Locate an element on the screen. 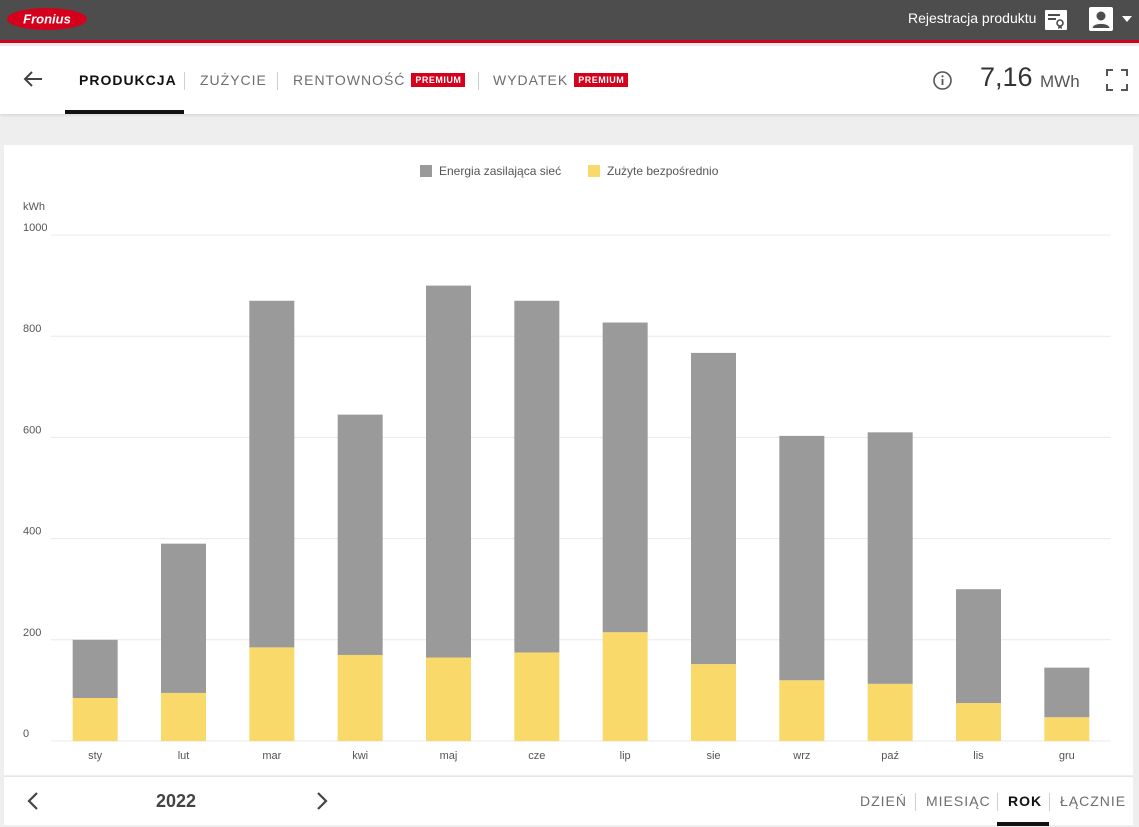 The height and width of the screenshot is (827, 1139). x-tick-label: wrz is located at coordinates (801, 756).